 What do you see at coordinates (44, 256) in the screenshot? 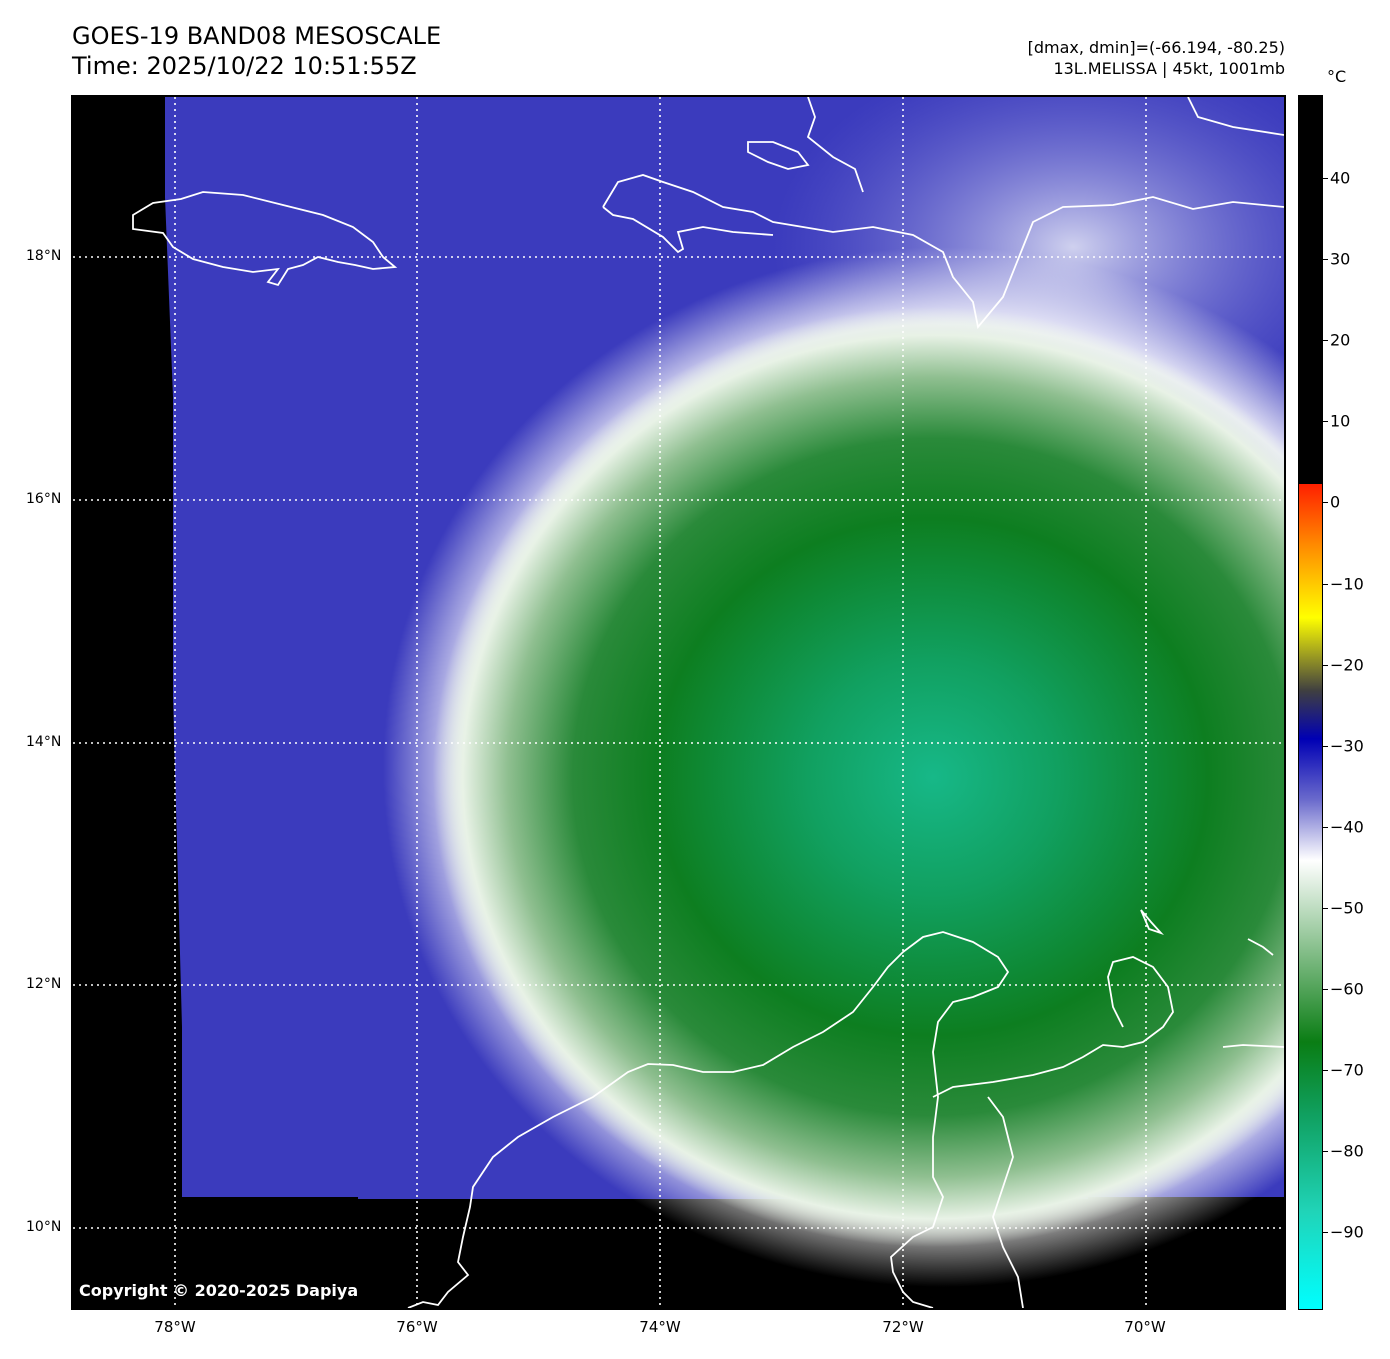
I see `lat-label-18n: 18°N` at bounding box center [44, 256].